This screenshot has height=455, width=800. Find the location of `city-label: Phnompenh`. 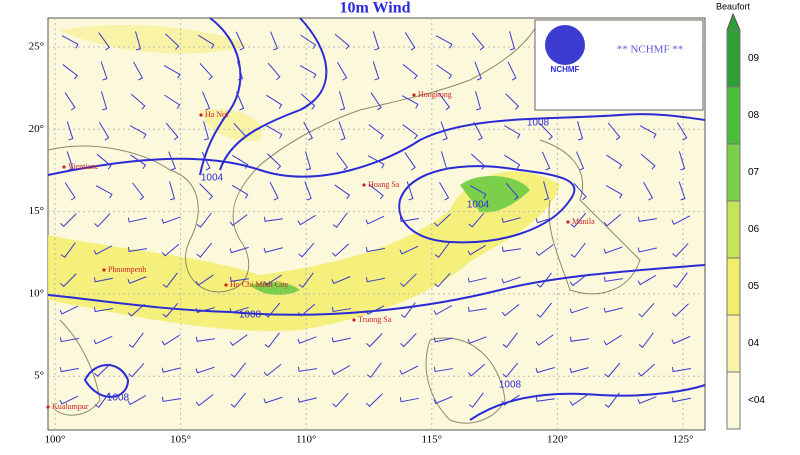

city-label: Phnompenh is located at coordinates (127, 269).